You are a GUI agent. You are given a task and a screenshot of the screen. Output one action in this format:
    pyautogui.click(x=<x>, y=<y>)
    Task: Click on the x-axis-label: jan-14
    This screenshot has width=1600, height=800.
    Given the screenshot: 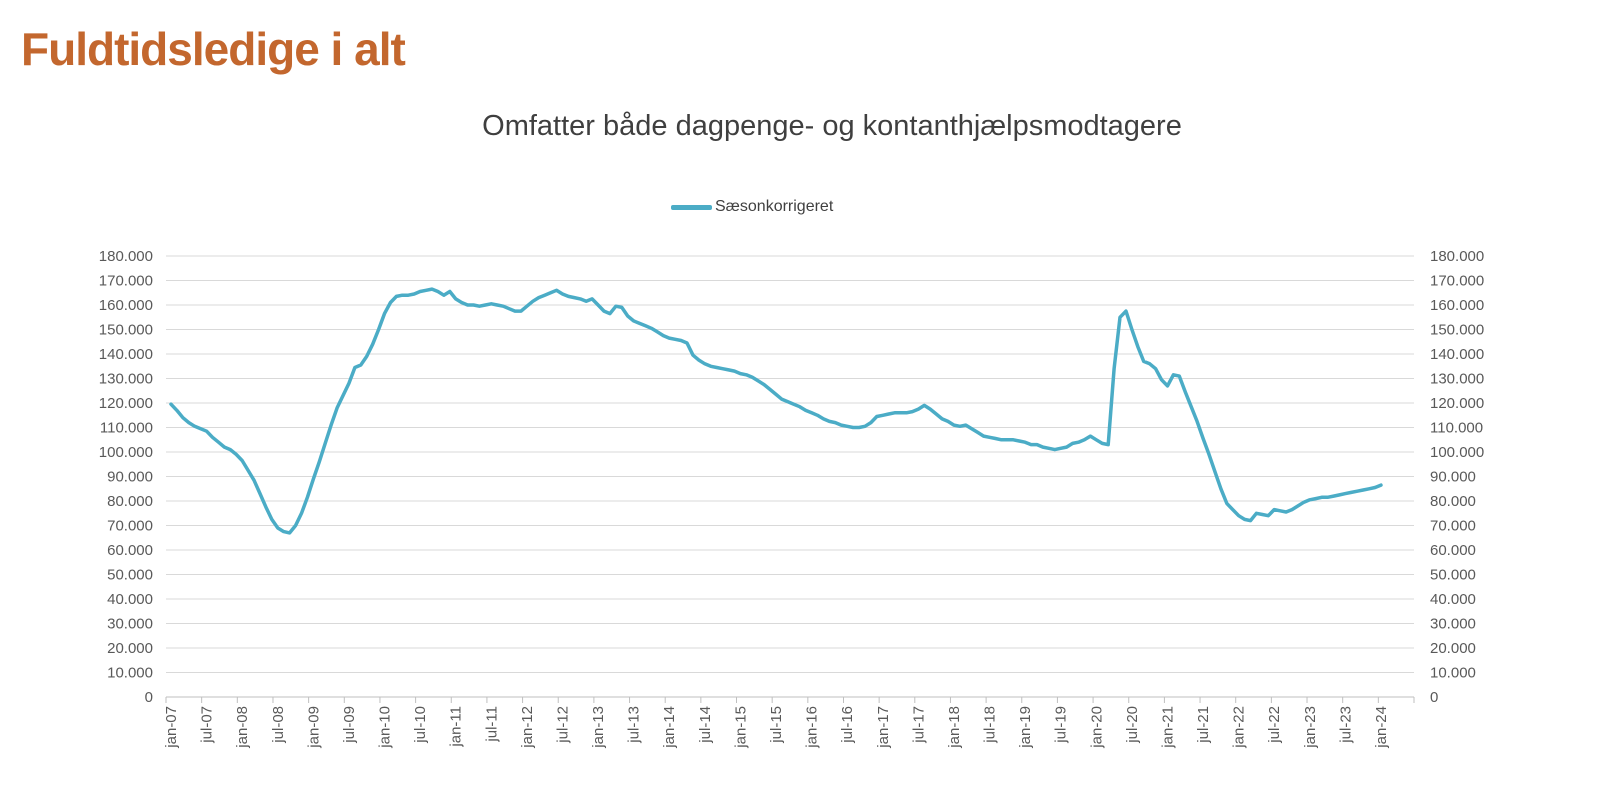 What is the action you would take?
    pyautogui.click(x=669, y=727)
    